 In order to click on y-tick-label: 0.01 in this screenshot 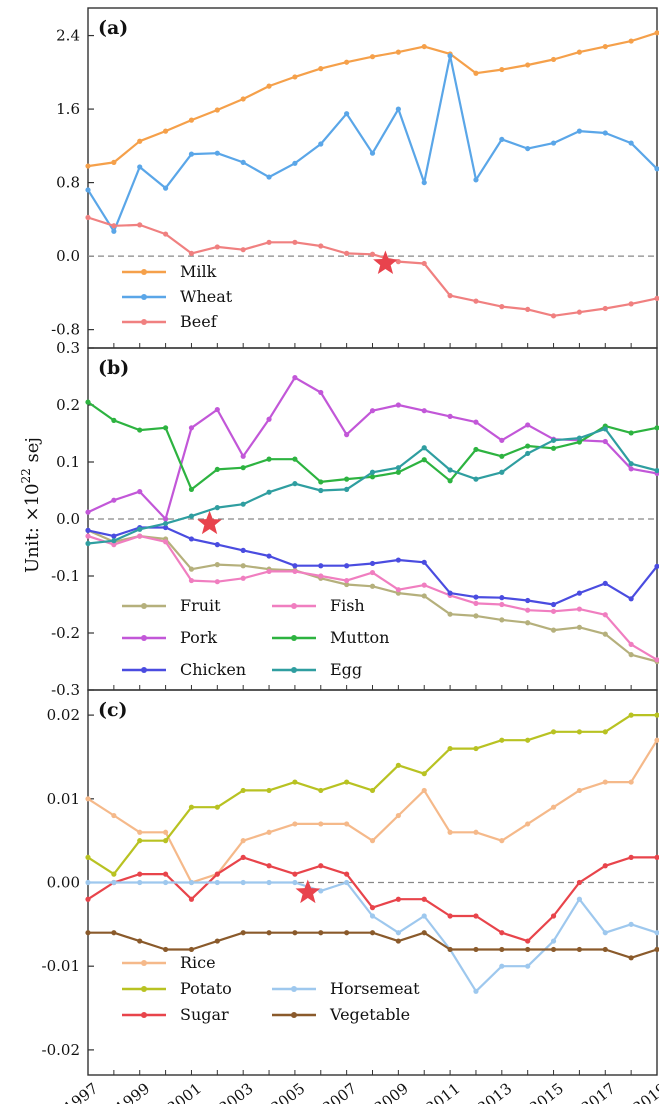, I will do `click(63, 799)`.